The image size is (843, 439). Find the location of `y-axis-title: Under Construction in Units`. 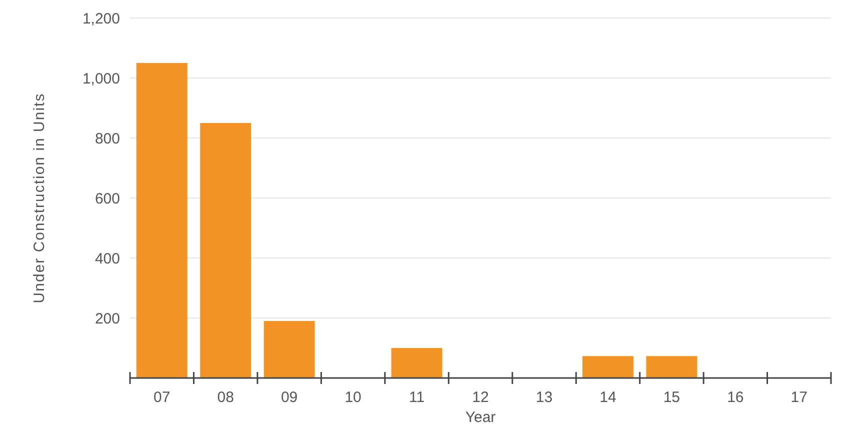

y-axis-title: Under Construction in Units is located at coordinates (39, 198).